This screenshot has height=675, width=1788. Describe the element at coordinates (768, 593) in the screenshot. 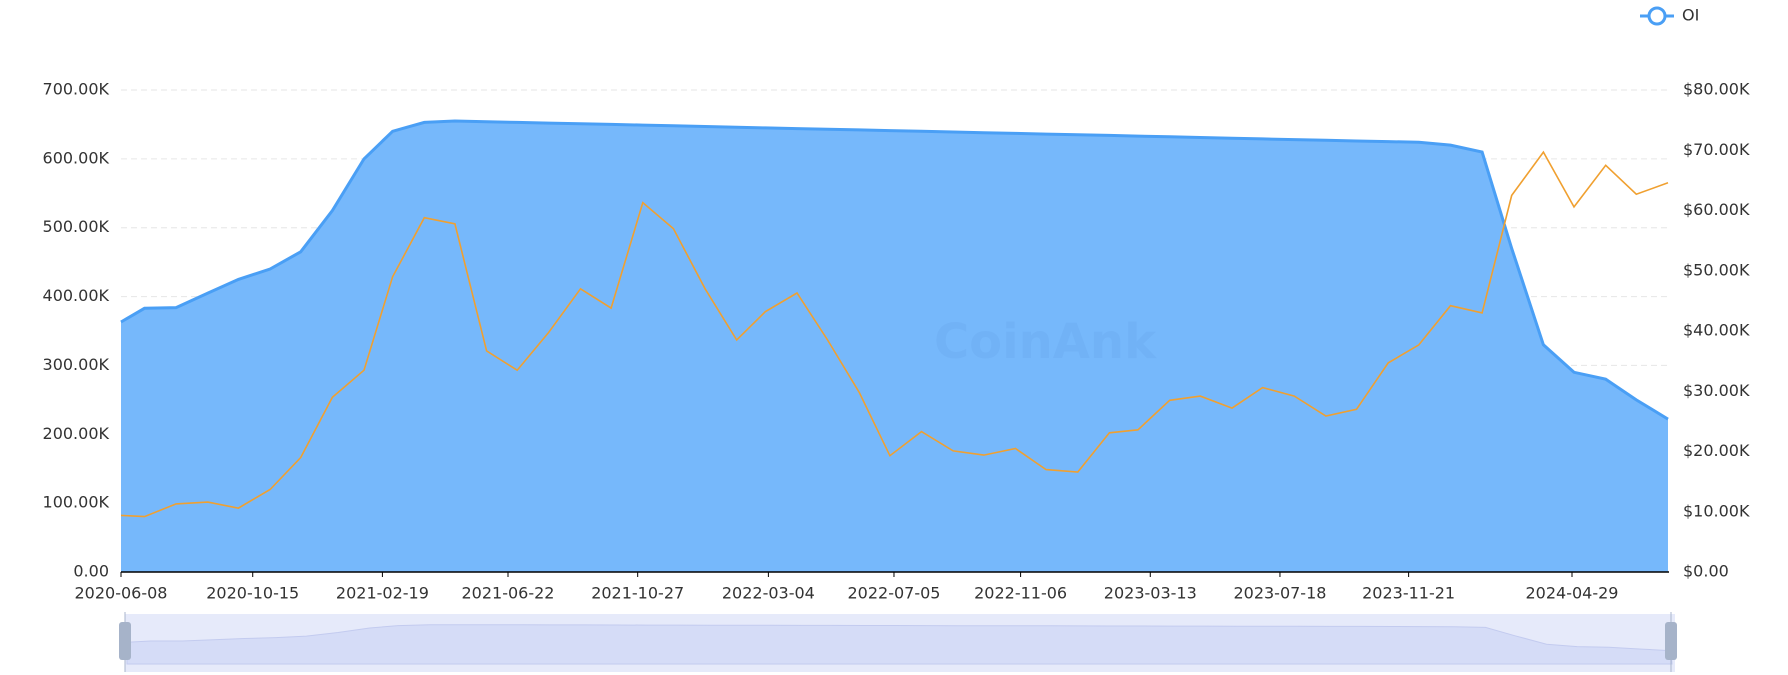

I see `x-tick-label: 2022-03-04` at that location.